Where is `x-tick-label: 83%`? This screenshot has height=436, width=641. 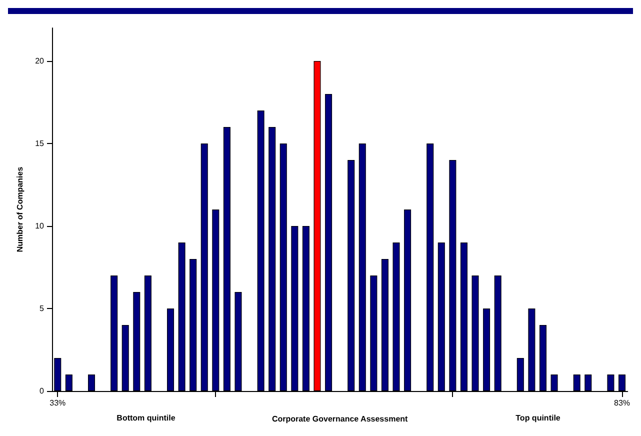 x-tick-label: 83% is located at coordinates (622, 403).